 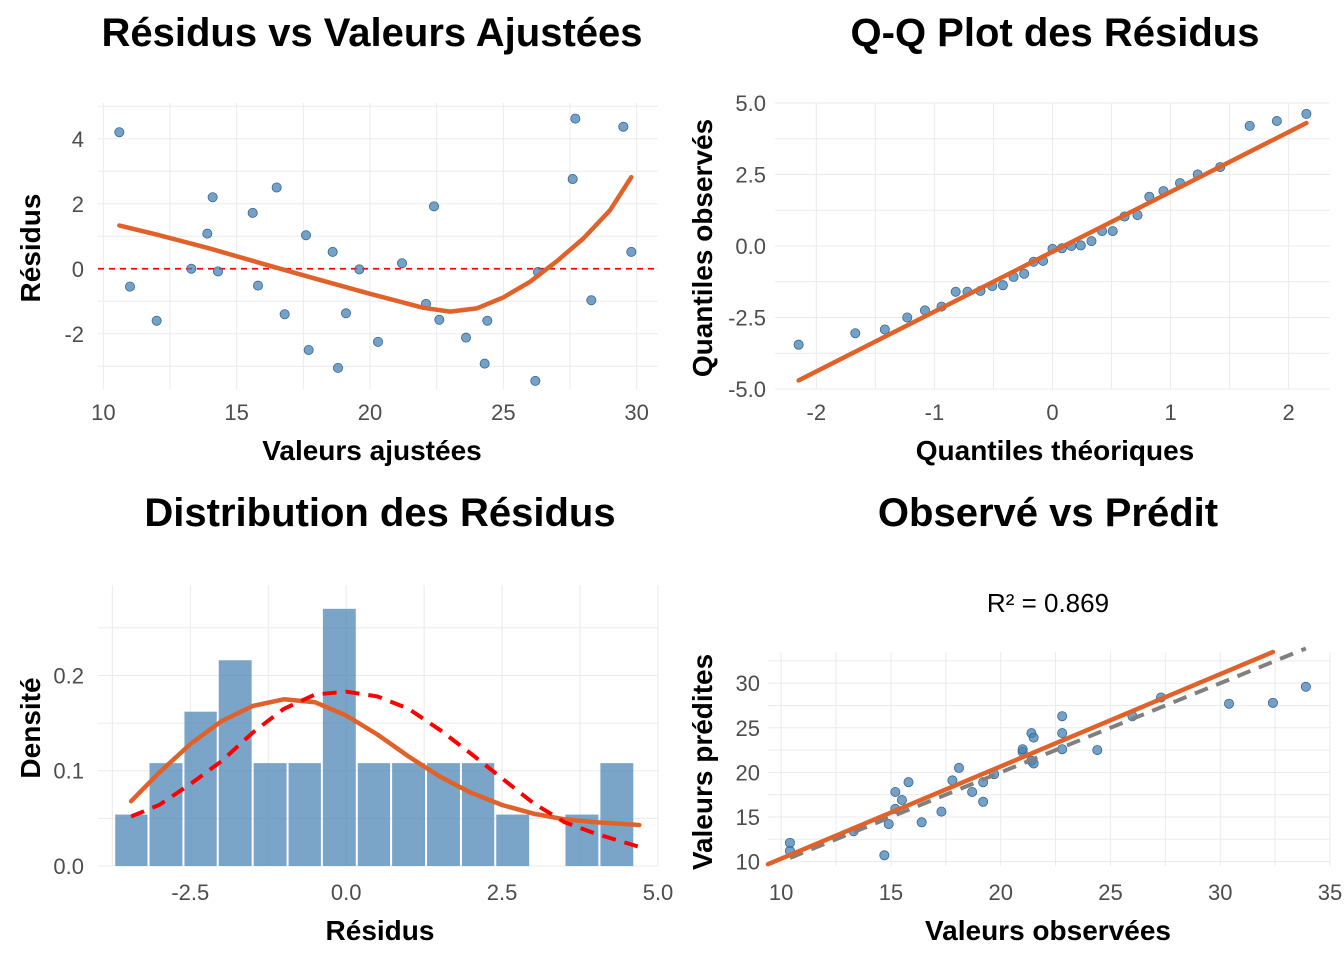 What do you see at coordinates (748, 772) in the screenshot?
I see `y-tick-label: 20` at bounding box center [748, 772].